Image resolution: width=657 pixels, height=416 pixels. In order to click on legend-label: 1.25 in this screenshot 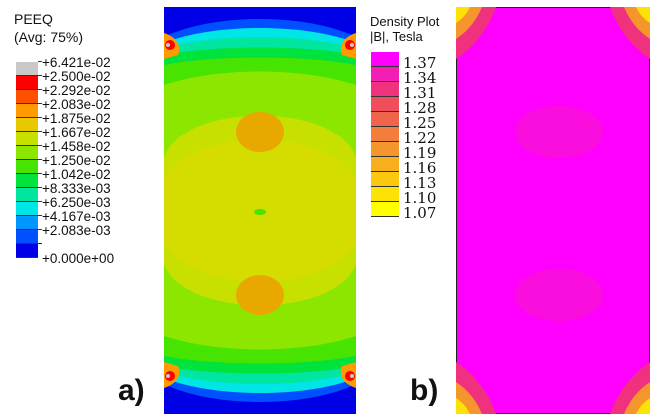, I will do `click(420, 123)`.